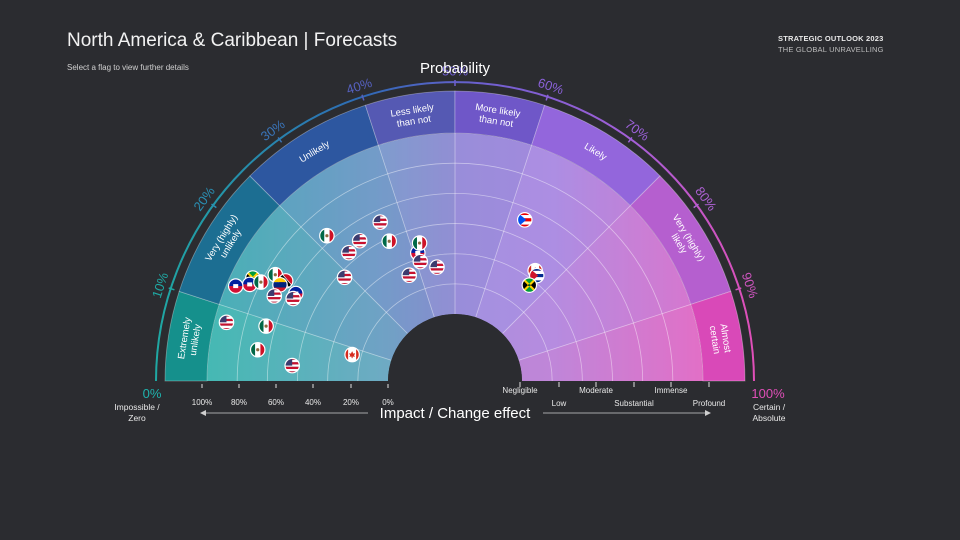  I want to click on flag-marker-canada, so click(352, 354).